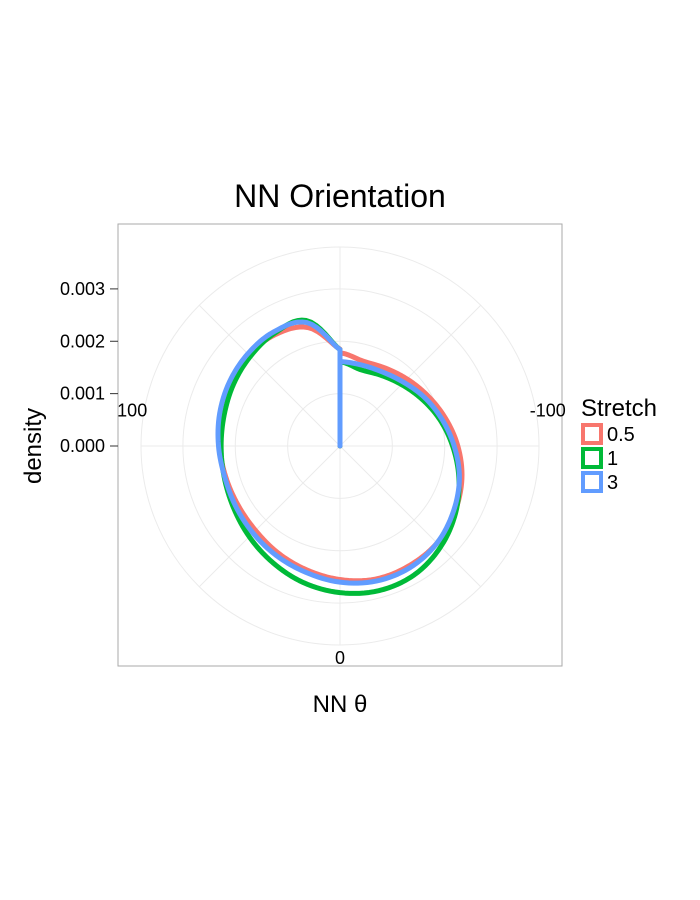 The height and width of the screenshot is (900, 700). What do you see at coordinates (612, 459) in the screenshot?
I see `legend-label-1: 1` at bounding box center [612, 459].